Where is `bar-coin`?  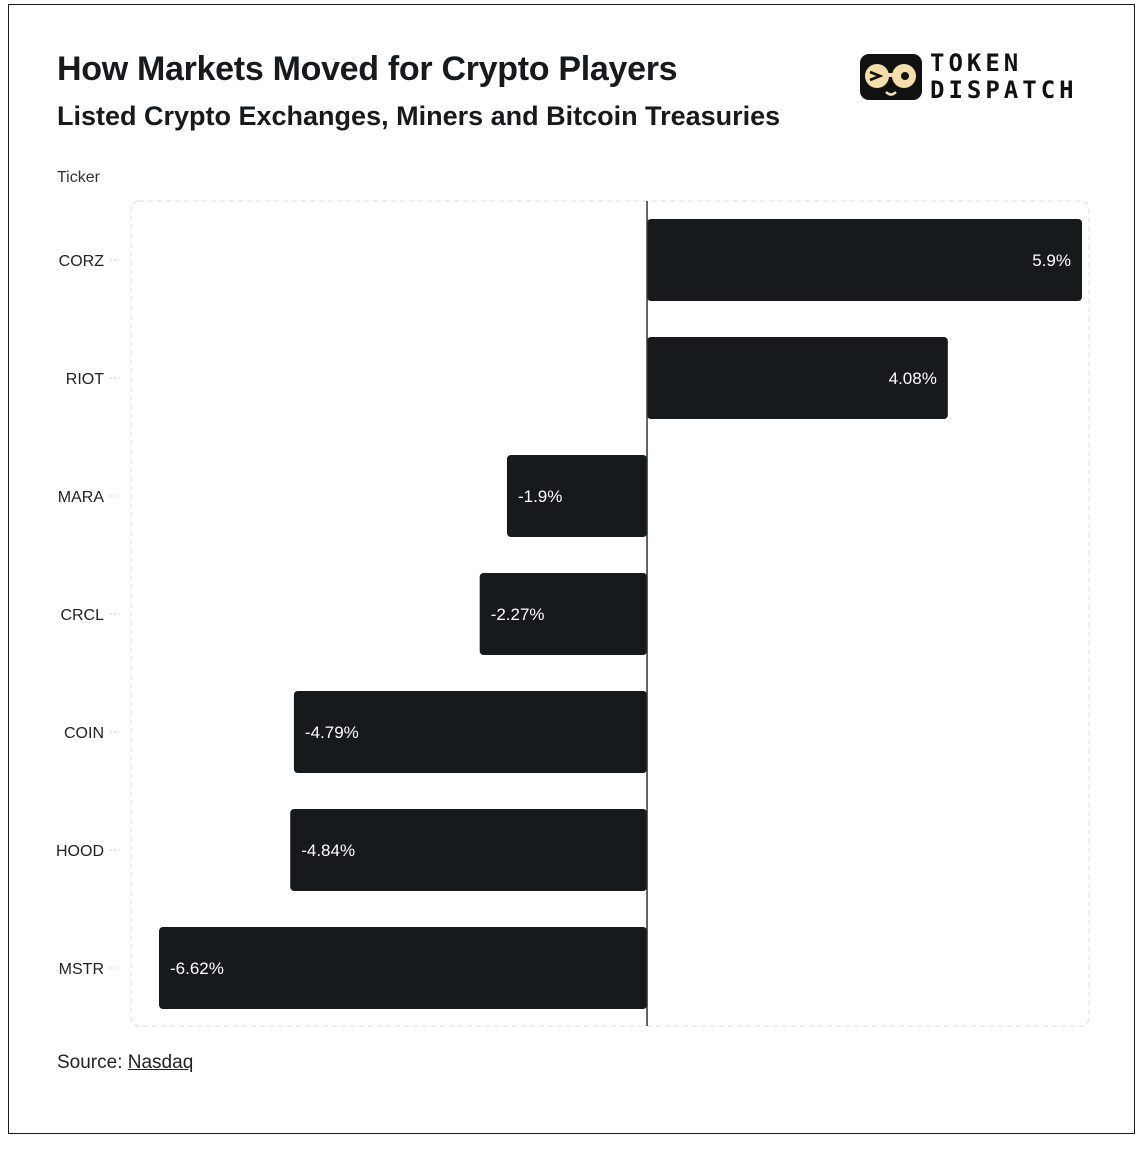 bar-coin is located at coordinates (470, 732).